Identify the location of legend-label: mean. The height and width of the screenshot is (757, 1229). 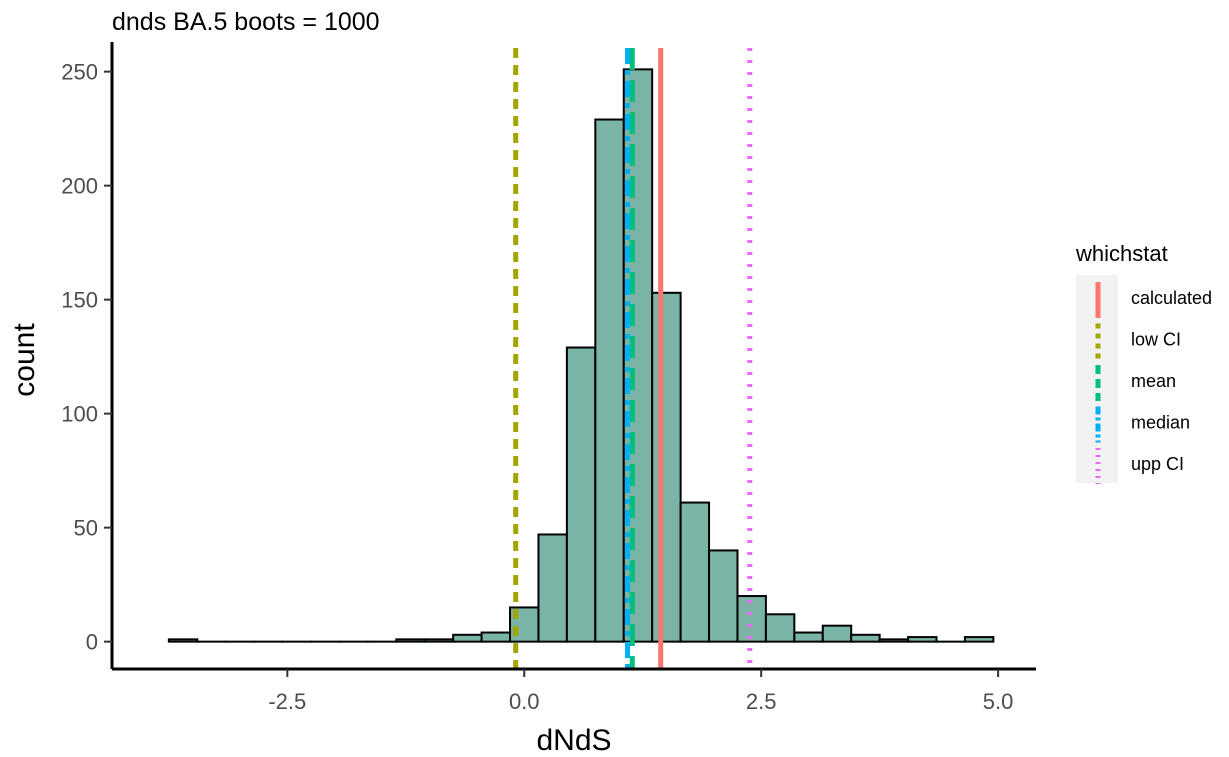
(1153, 381).